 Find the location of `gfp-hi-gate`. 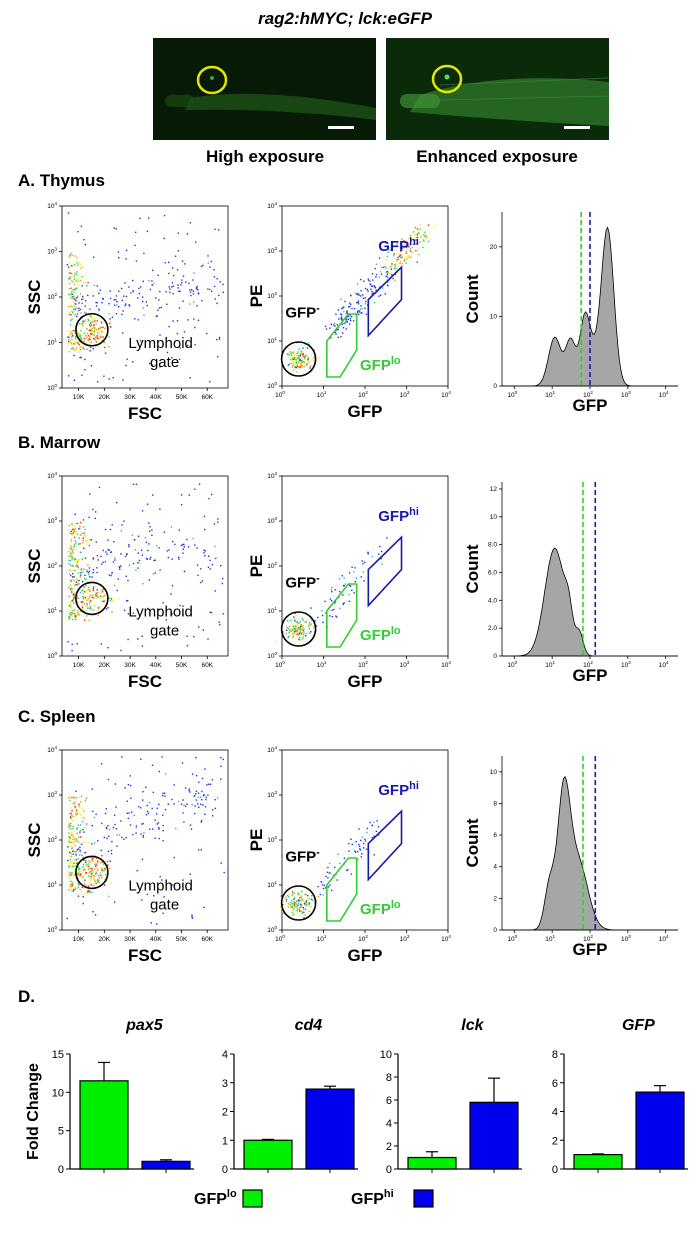

gfp-hi-gate is located at coordinates (385, 301).